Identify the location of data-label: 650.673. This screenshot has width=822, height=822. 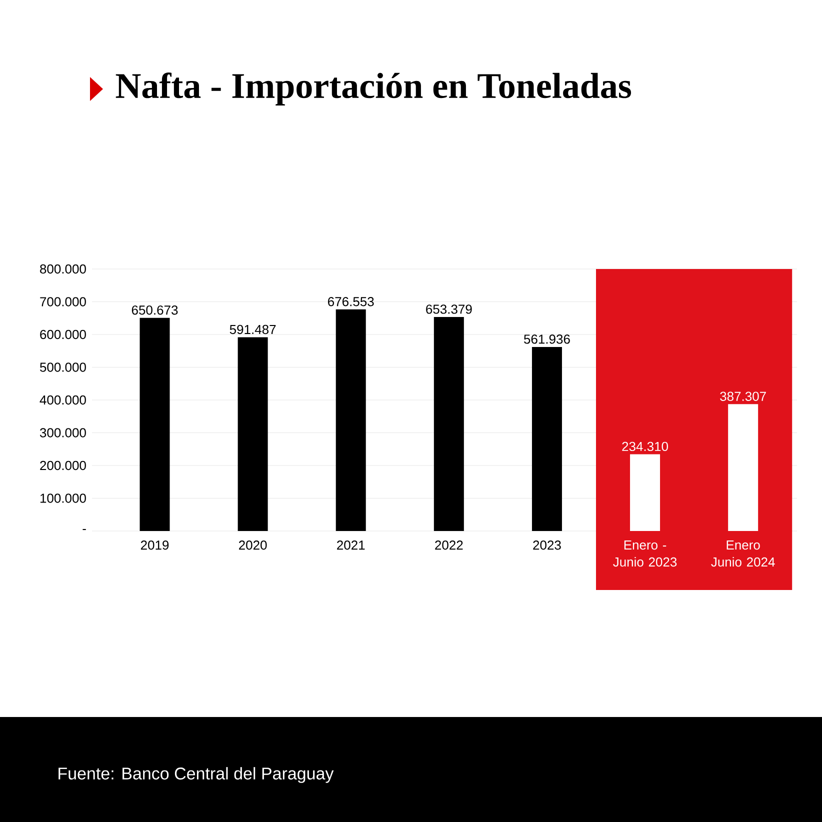
(155, 310).